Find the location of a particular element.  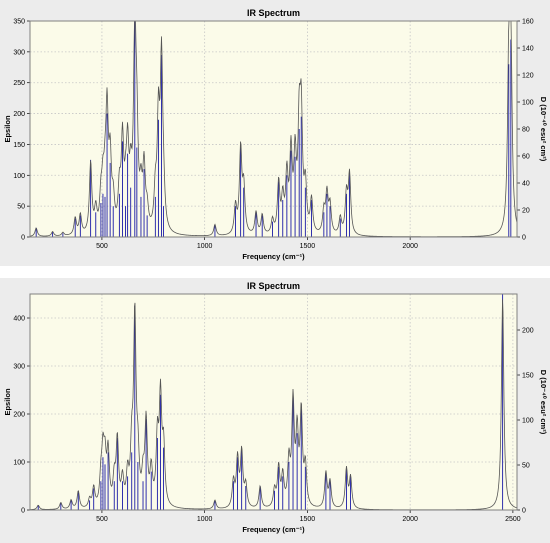

x-tick-label: 2500 is located at coordinates (513, 519).